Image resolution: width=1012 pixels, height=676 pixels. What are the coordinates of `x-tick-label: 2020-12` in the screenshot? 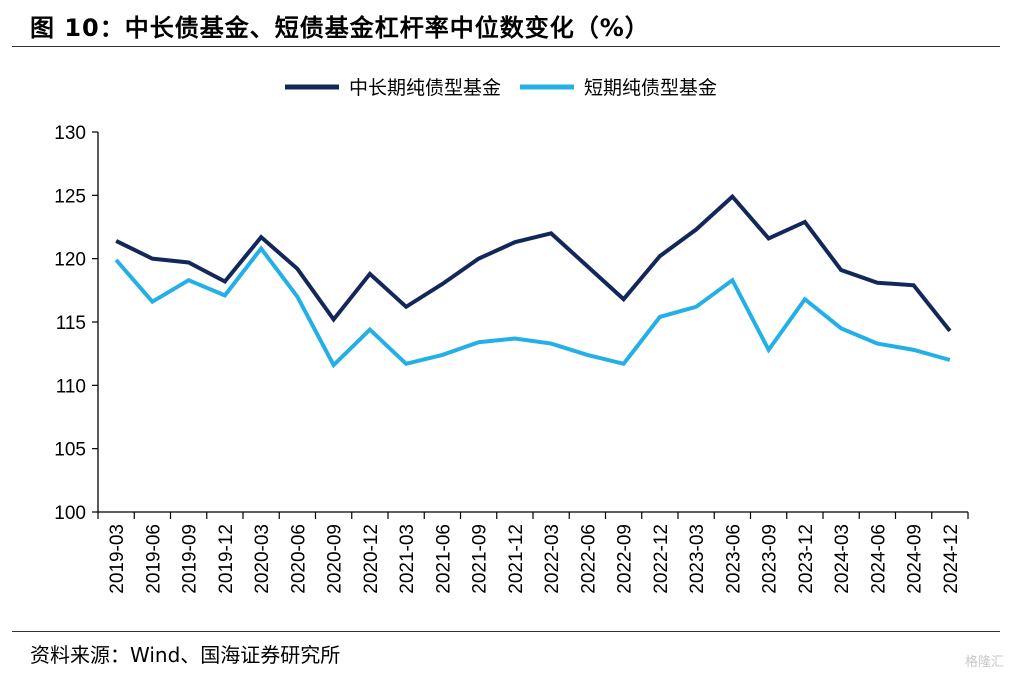 It's located at (371, 559).